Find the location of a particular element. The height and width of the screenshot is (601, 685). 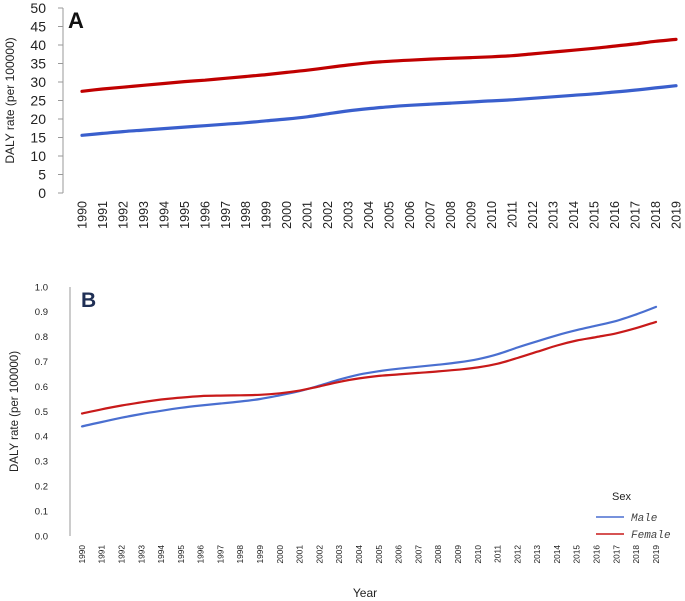

chart-b-x-axis-label: Year is located at coordinates (365, 593).